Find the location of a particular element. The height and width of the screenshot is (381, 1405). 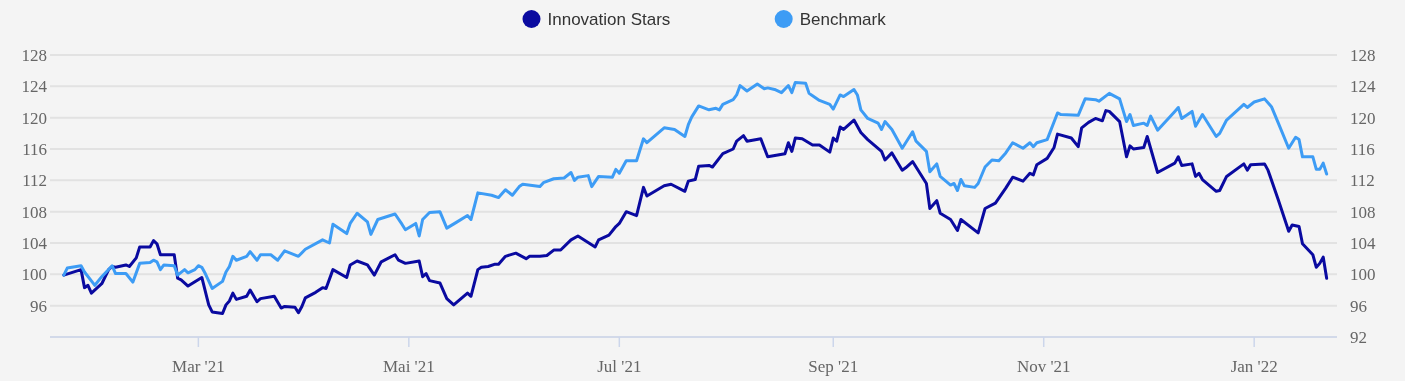

legend-label: Benchmark is located at coordinates (843, 19).